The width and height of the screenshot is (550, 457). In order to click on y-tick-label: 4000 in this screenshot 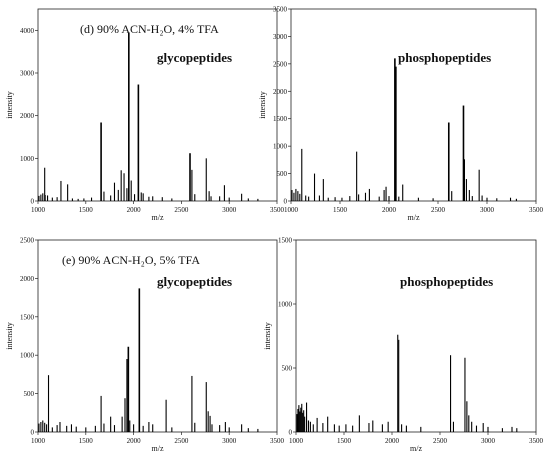, I will do `click(27, 31)`.